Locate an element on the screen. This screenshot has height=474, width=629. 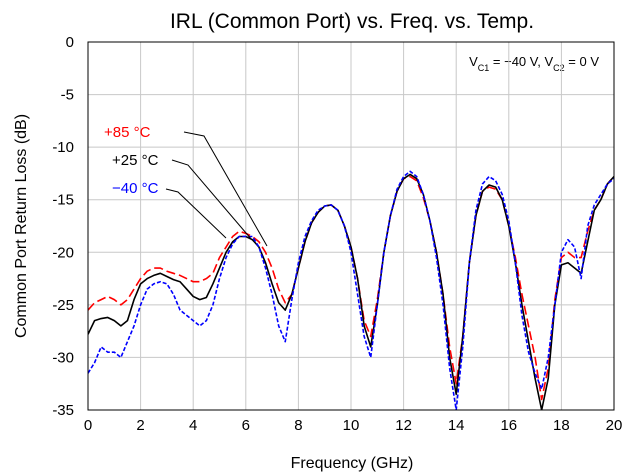
series-label: +25 °C is located at coordinates (135, 160).